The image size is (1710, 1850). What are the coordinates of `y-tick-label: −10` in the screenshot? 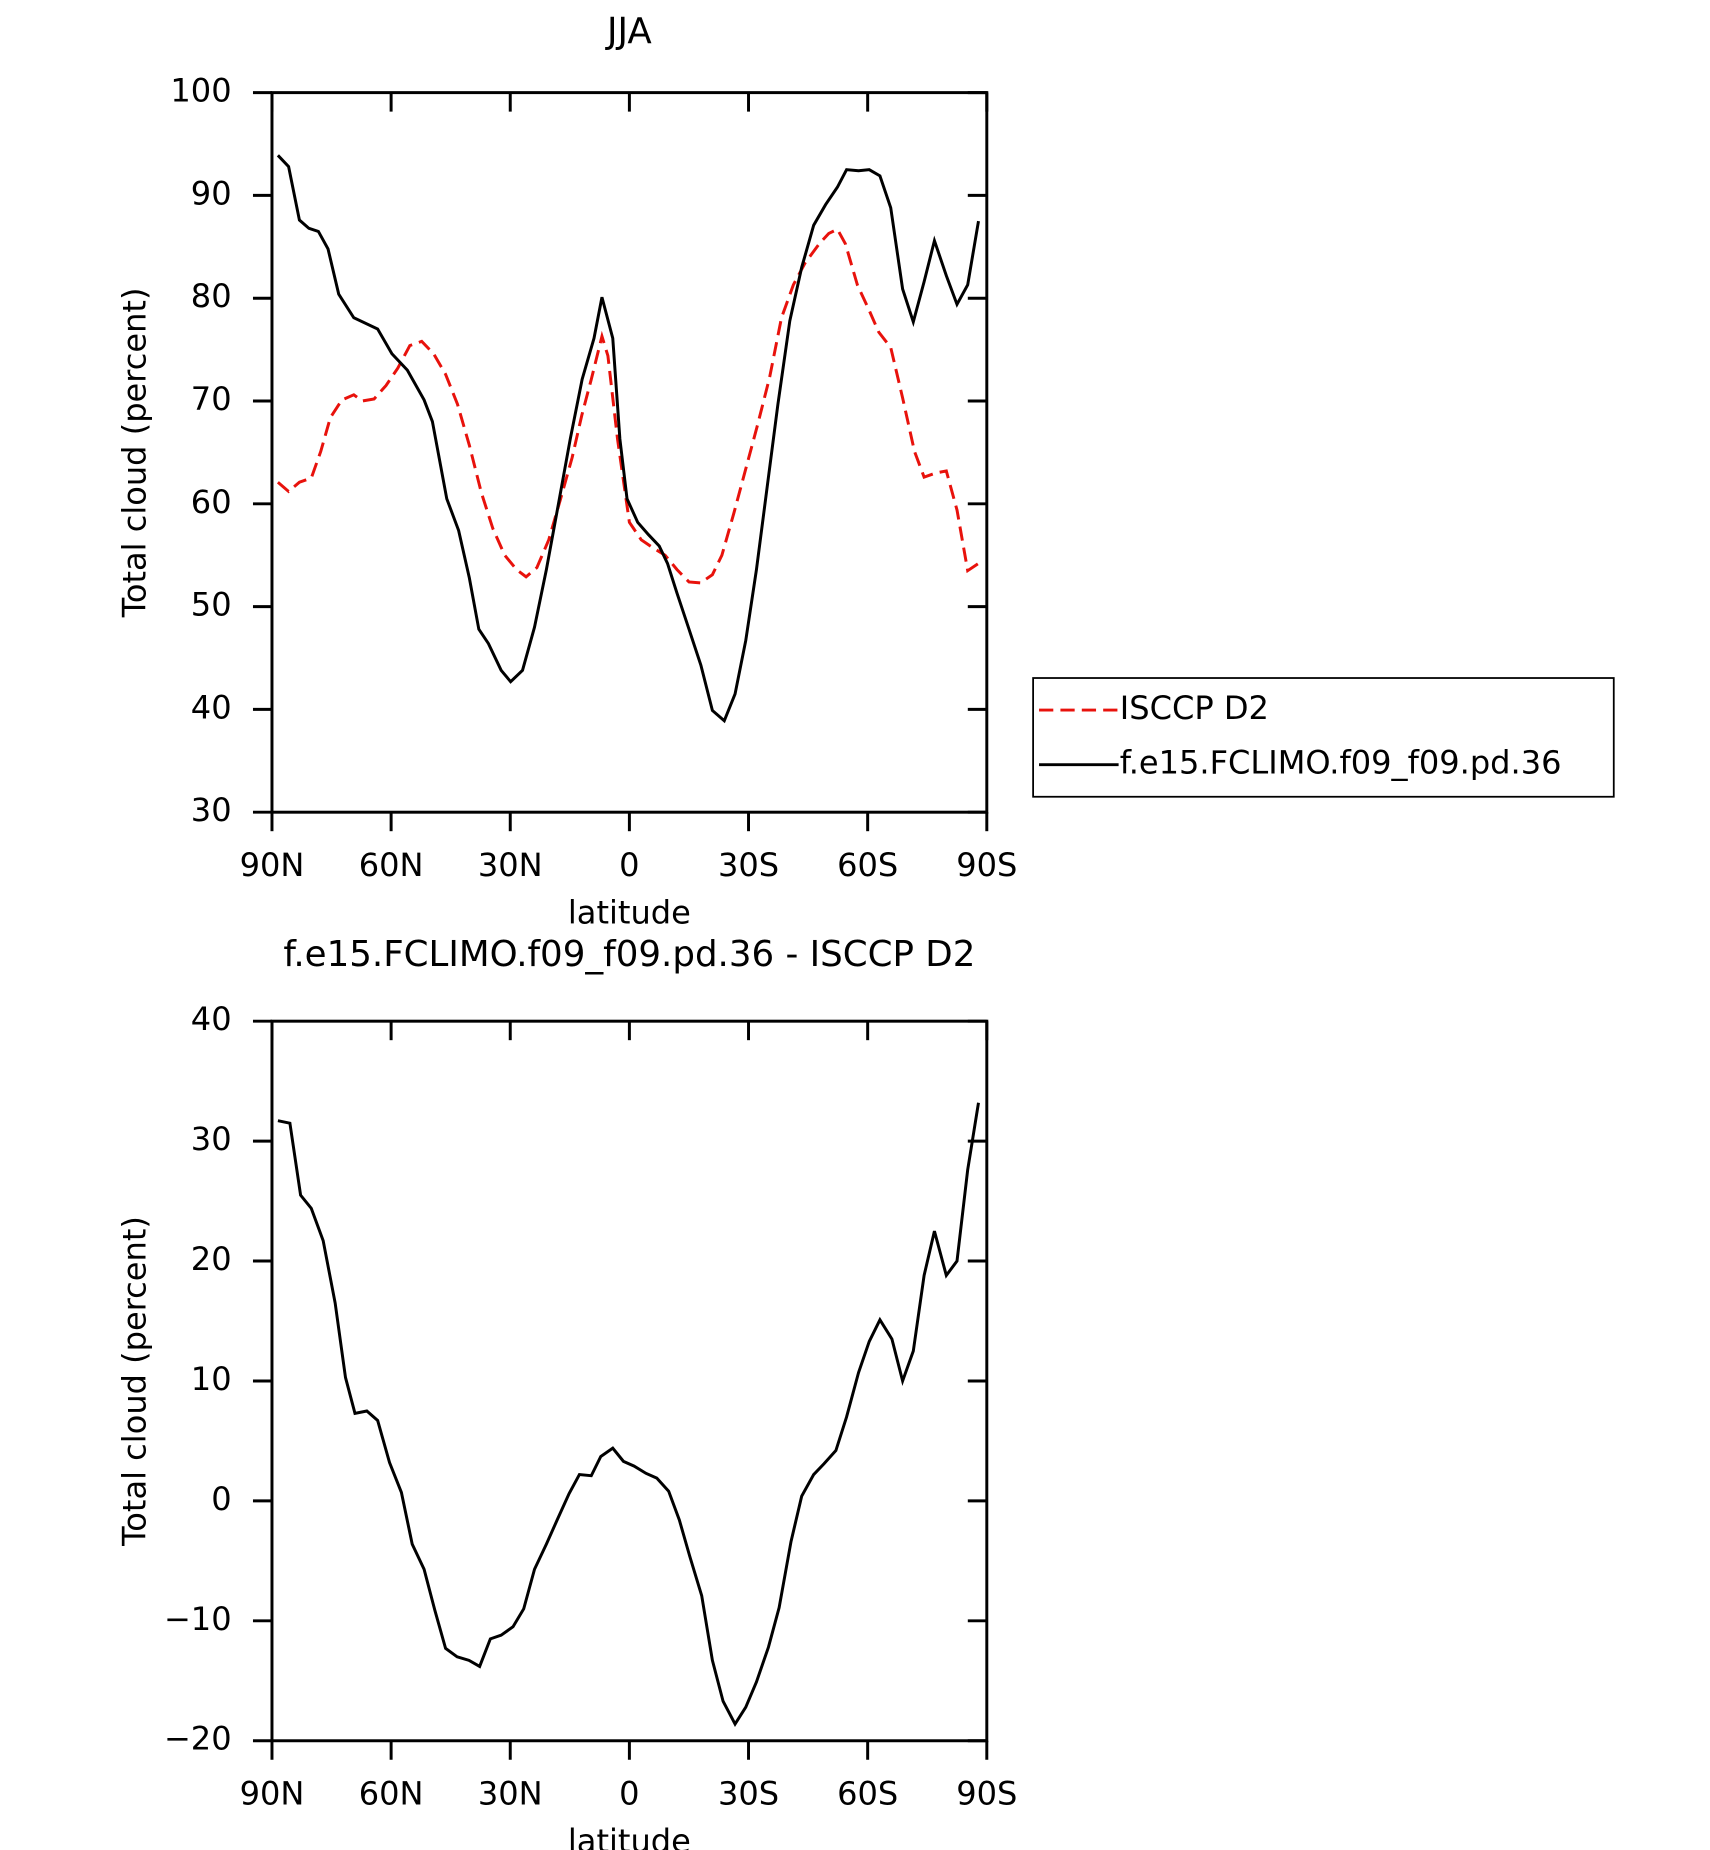 It's located at (198, 1619).